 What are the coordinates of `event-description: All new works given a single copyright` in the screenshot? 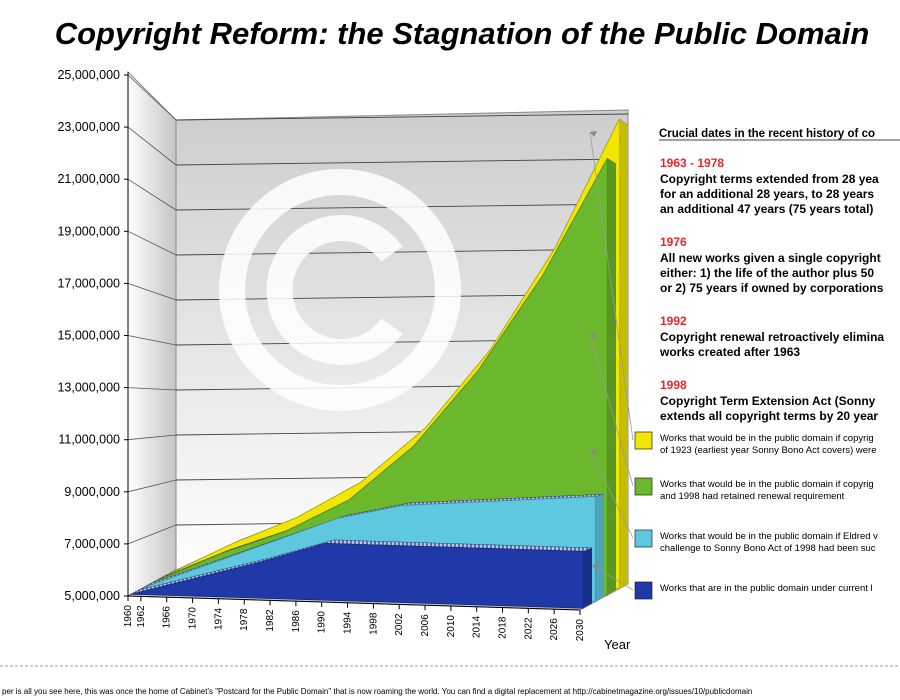 It's located at (770, 258).